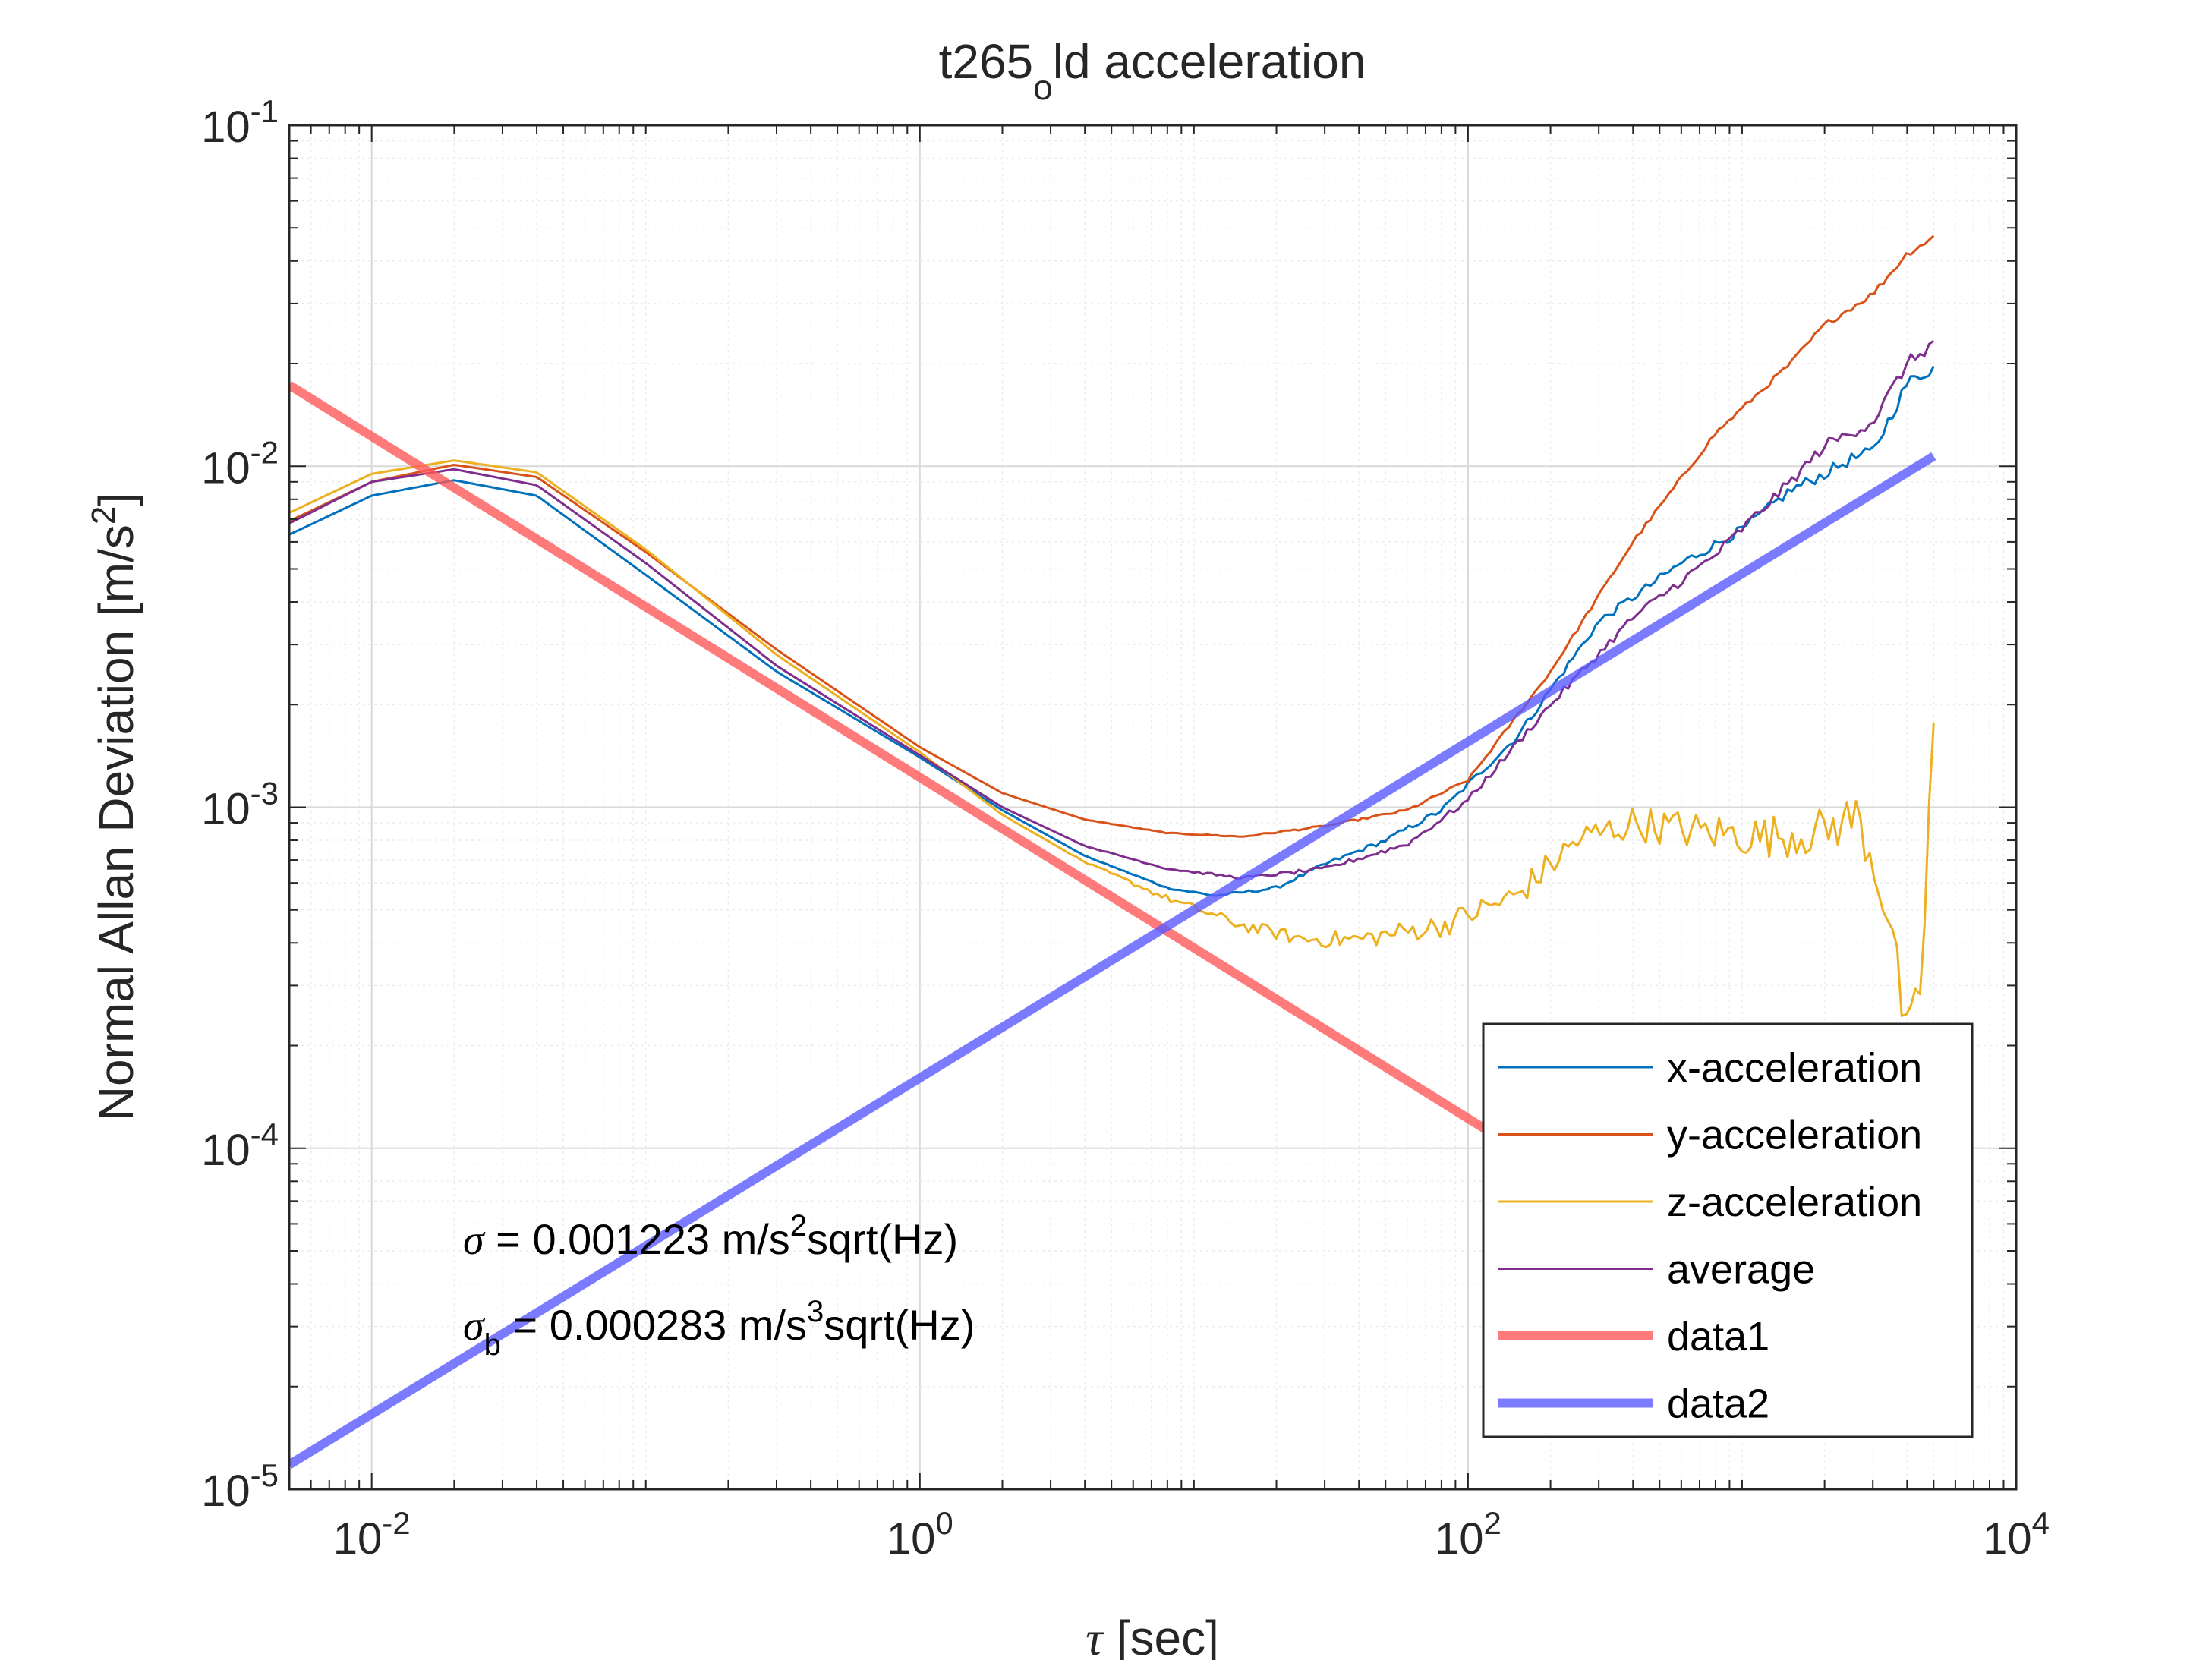 Image resolution: width=2212 pixels, height=1660 pixels. I want to click on y-axis-label: Normal Allan Deviation [m/s2], so click(114, 807).